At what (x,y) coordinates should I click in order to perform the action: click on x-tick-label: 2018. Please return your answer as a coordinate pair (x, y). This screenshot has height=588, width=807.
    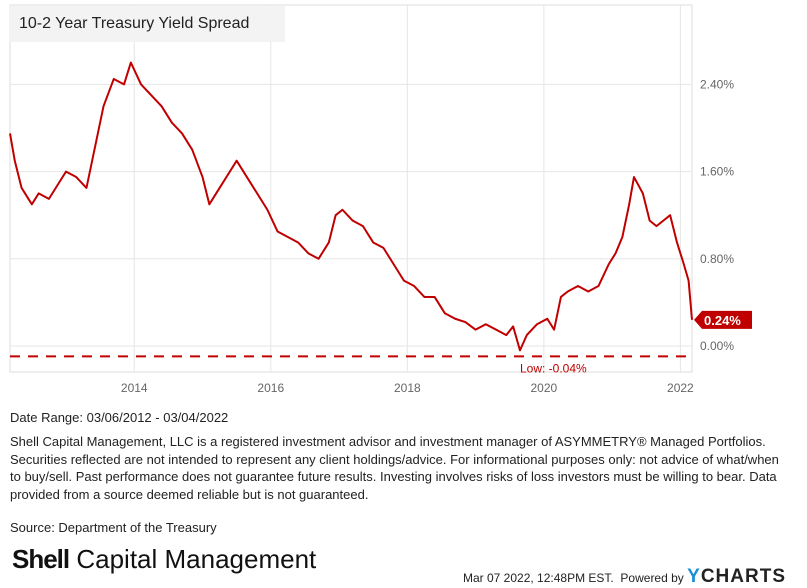
    Looking at the image, I should click on (407, 388).